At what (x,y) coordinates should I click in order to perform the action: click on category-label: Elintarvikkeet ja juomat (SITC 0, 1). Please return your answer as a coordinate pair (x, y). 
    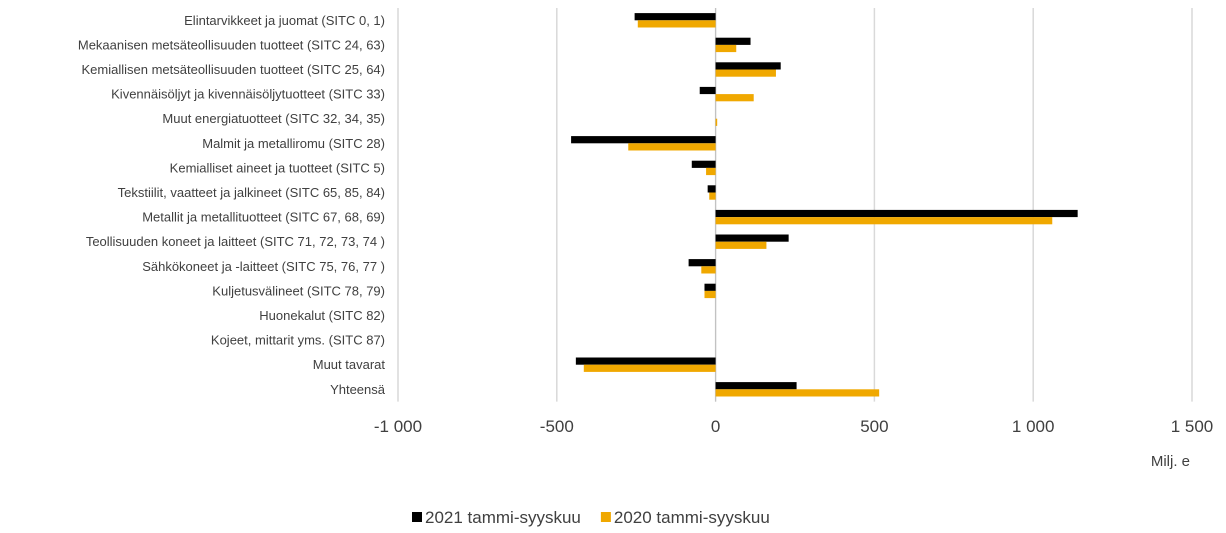
    Looking at the image, I should click on (284, 20).